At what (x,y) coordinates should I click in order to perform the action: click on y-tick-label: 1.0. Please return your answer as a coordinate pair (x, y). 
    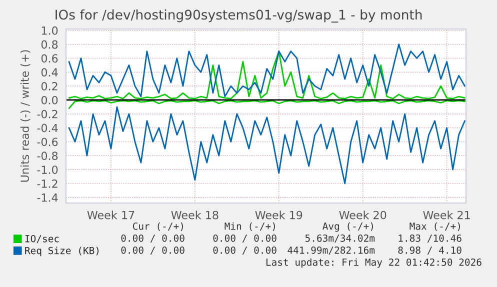
    Looking at the image, I should click on (50, 30).